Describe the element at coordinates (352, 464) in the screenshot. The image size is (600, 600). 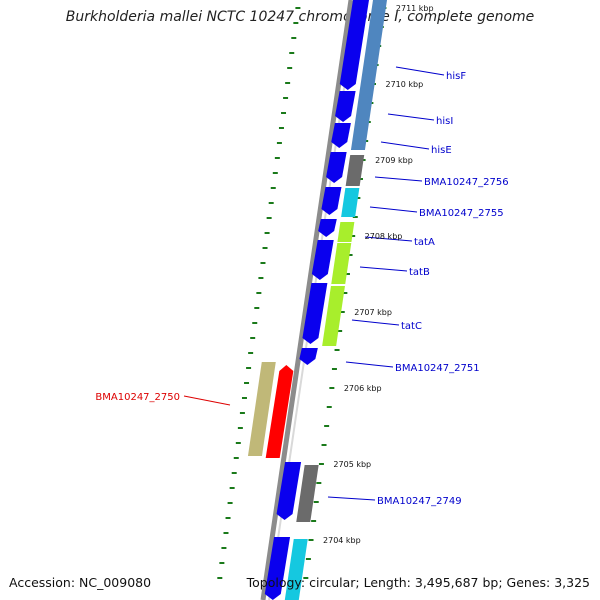
I see `scale-label: 2705 kbp` at that location.